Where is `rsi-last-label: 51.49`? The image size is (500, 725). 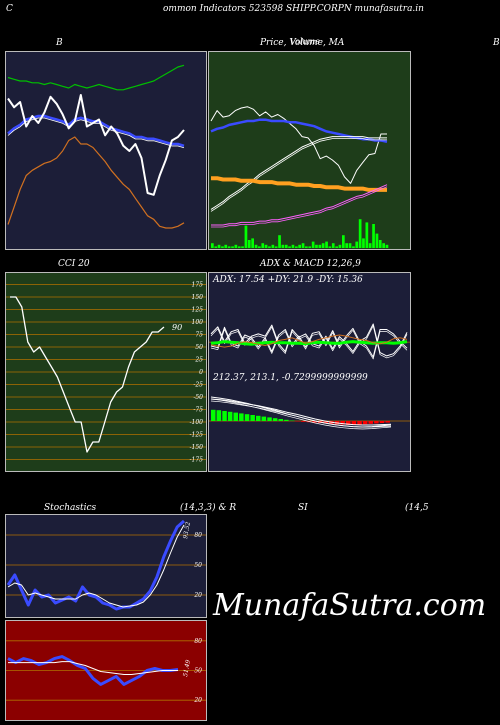
rsi-last-label: 51.49 is located at coordinates (187, 668).